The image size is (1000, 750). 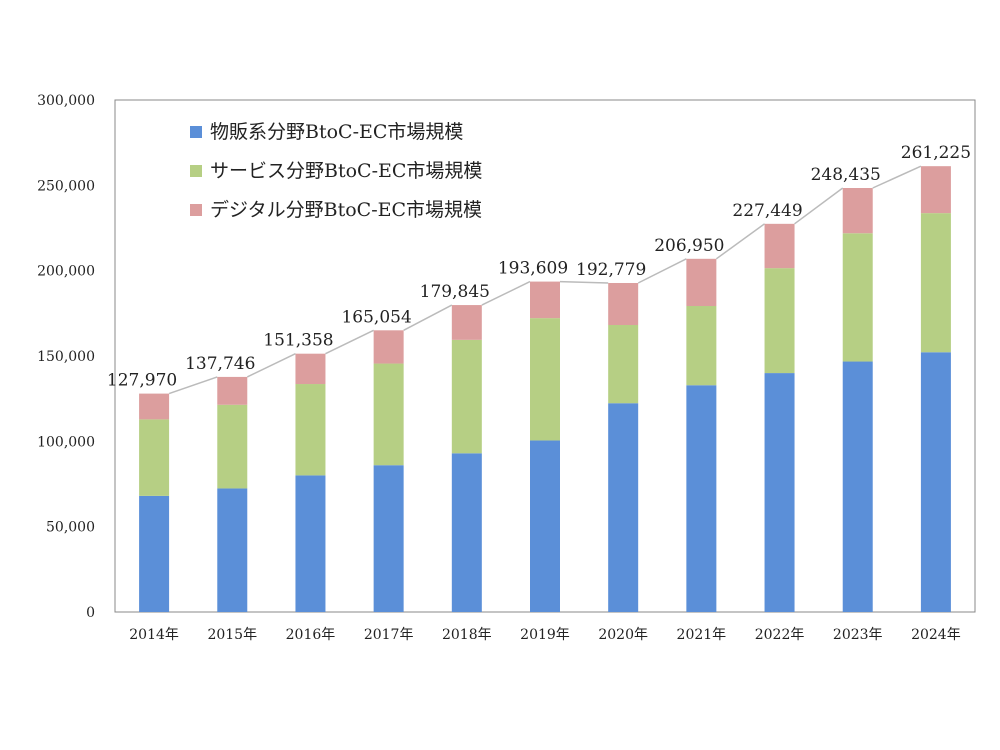 What do you see at coordinates (346, 171) in the screenshot?
I see `legend-label: サービス分野BtoC-EC市場規模` at bounding box center [346, 171].